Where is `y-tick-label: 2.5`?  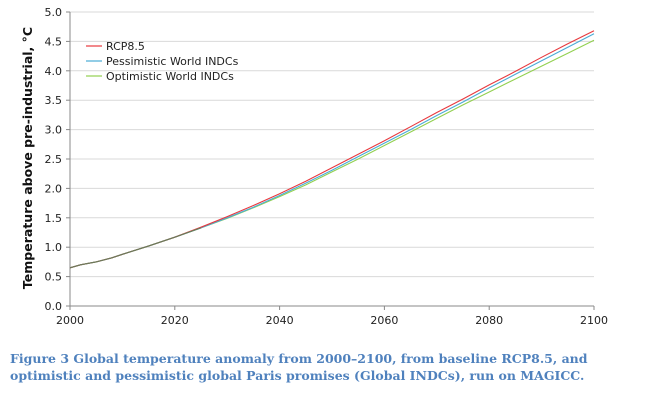 y-tick-label: 2.5 is located at coordinates (54, 159).